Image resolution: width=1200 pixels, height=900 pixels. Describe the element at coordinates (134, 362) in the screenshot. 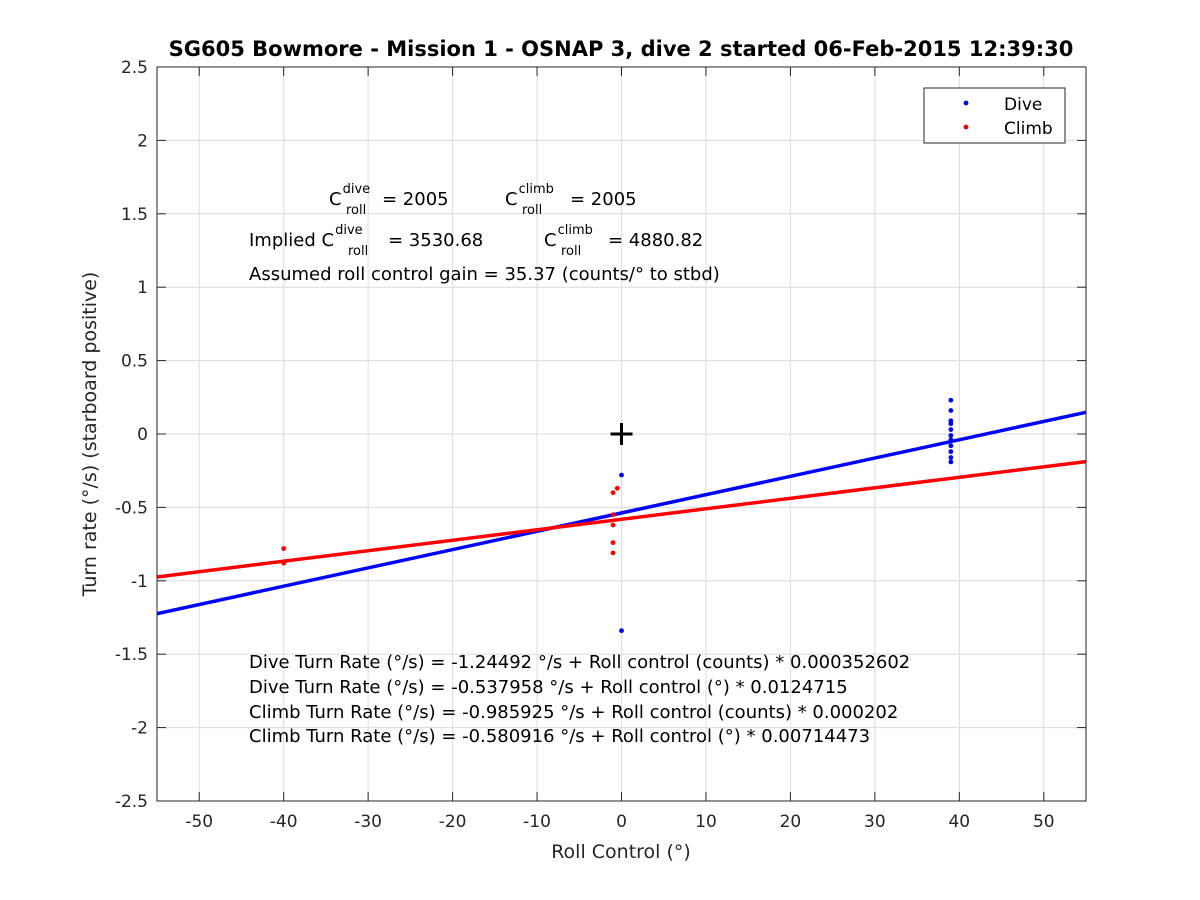

I see `y-tick-label: 0.5` at that location.